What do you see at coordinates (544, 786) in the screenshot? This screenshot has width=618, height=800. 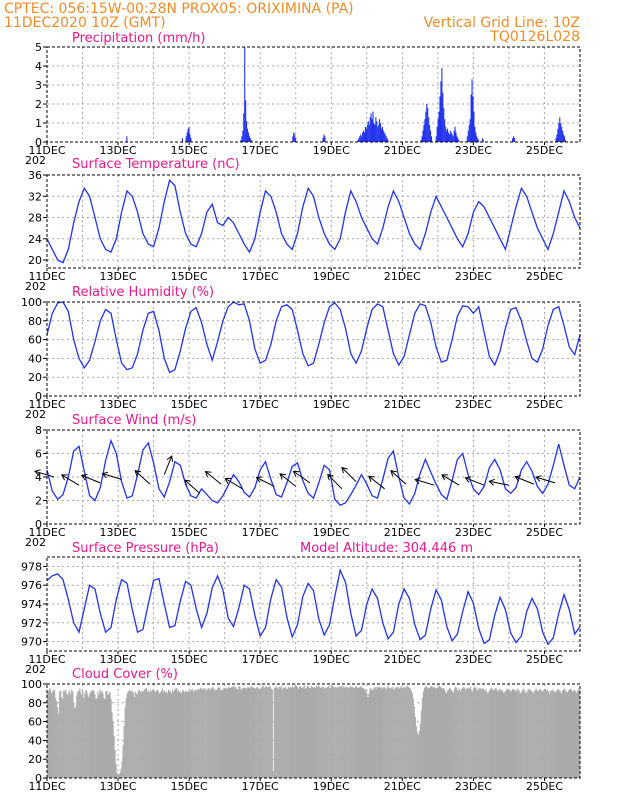 I see `x-tick-label: 25DEC` at bounding box center [544, 786].